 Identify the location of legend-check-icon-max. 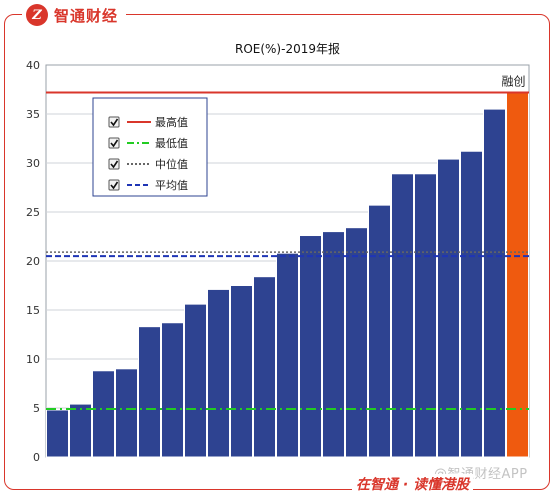
(114, 122).